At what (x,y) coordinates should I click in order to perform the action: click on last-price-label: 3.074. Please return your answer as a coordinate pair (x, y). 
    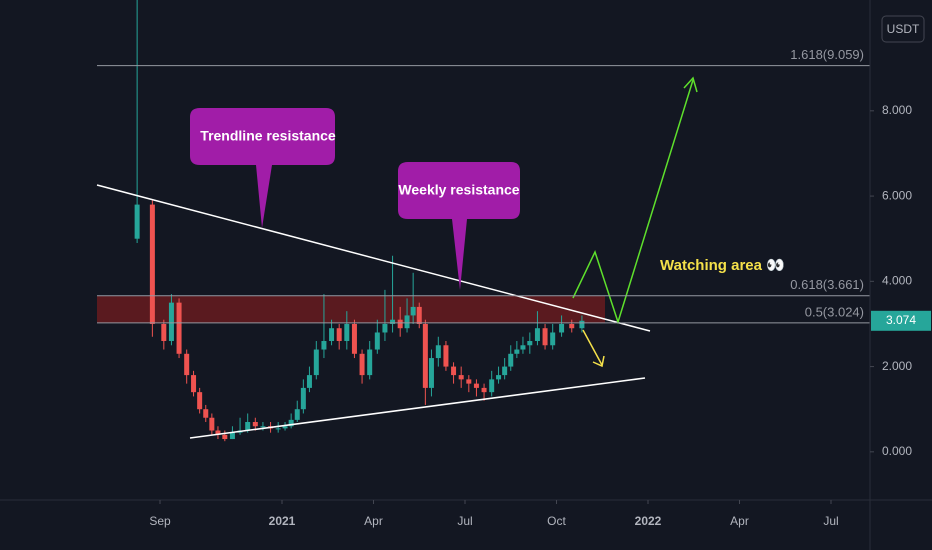
    Looking at the image, I should click on (901, 320).